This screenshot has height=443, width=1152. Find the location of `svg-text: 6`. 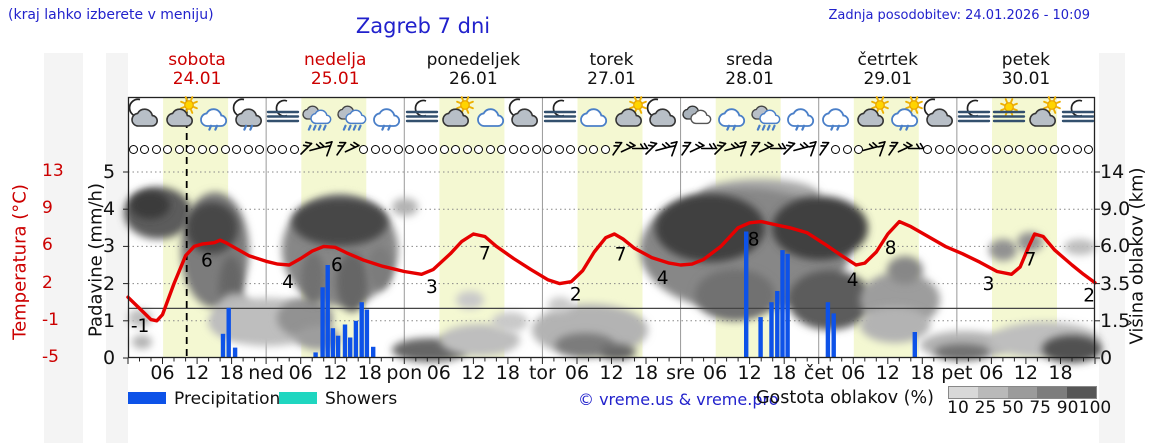

svg-text: 6 is located at coordinates (337, 265).